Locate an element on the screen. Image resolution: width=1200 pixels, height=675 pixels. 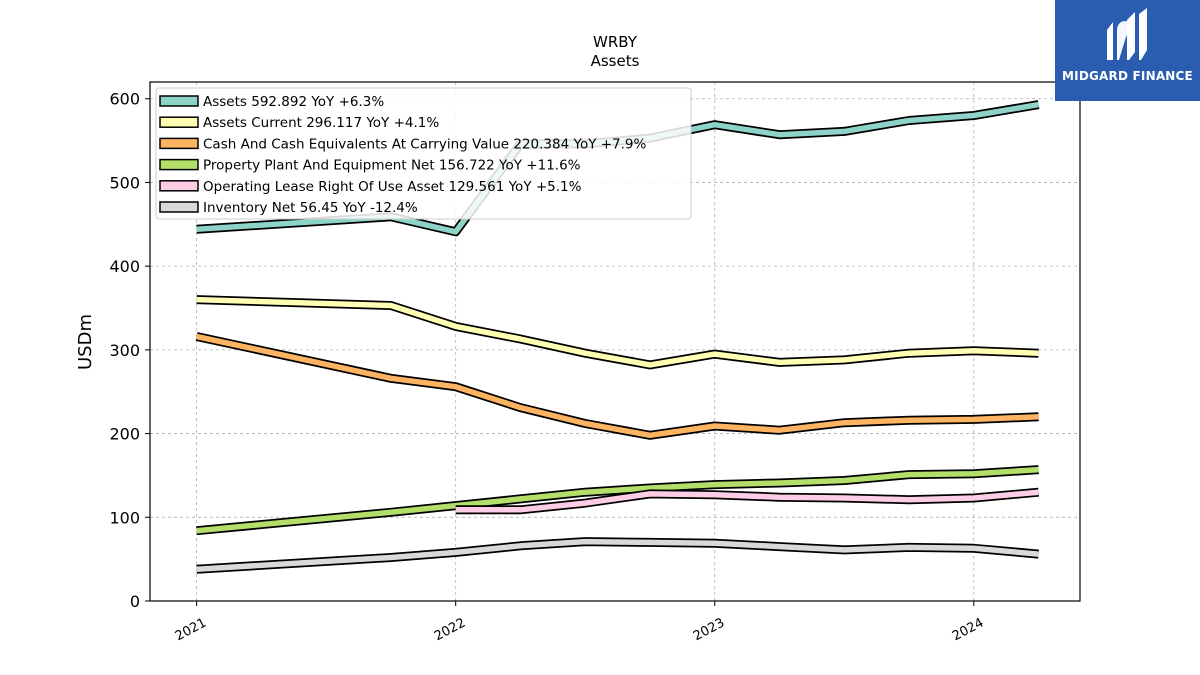
logo-mark-icon is located at coordinates (1127, 34).